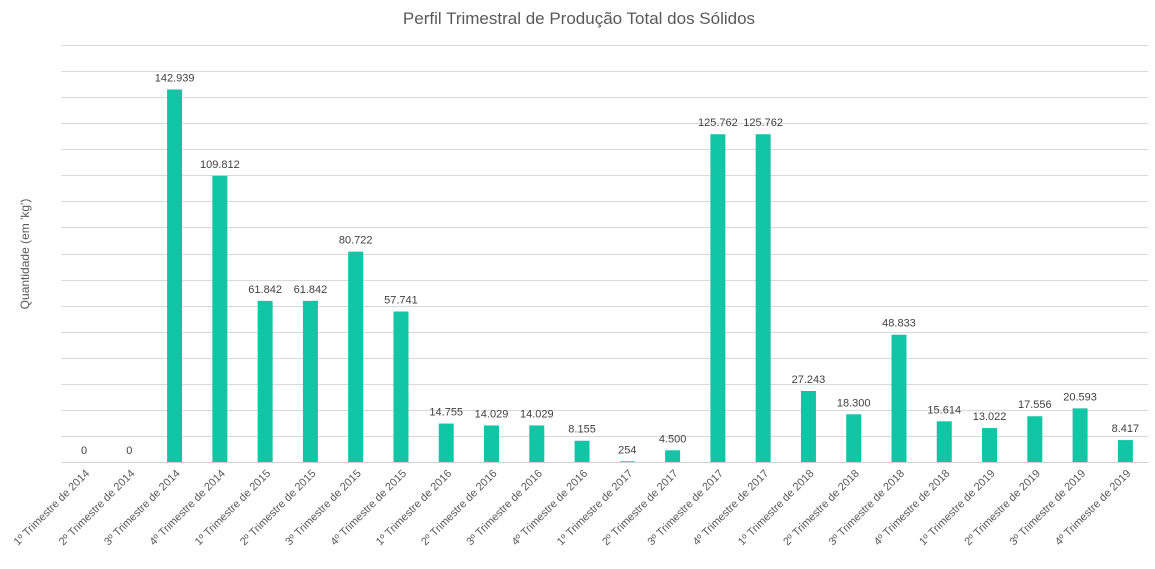  I want to click on data-label: 142.939, so click(175, 78).